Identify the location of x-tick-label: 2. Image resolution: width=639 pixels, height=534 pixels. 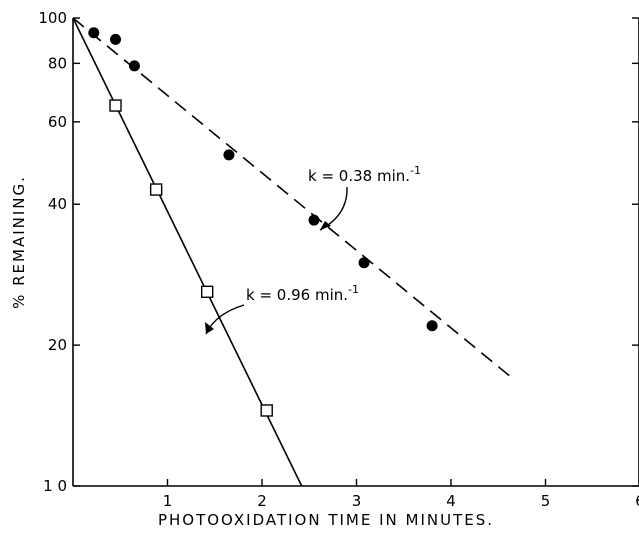
(262, 501).